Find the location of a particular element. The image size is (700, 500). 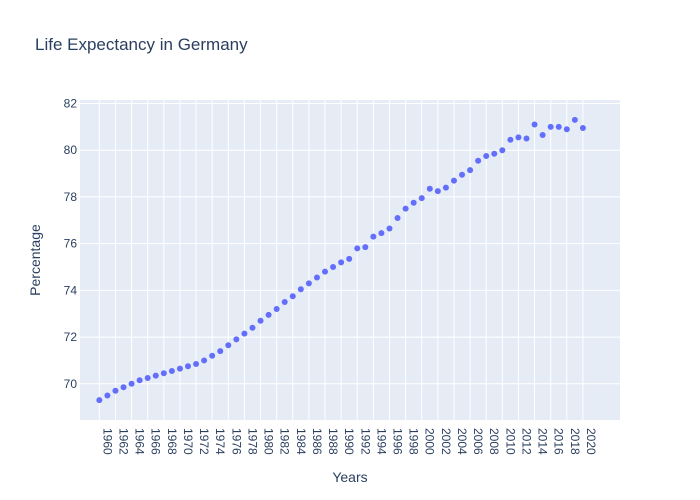

x-tick-label: 1976 is located at coordinates (236, 441).